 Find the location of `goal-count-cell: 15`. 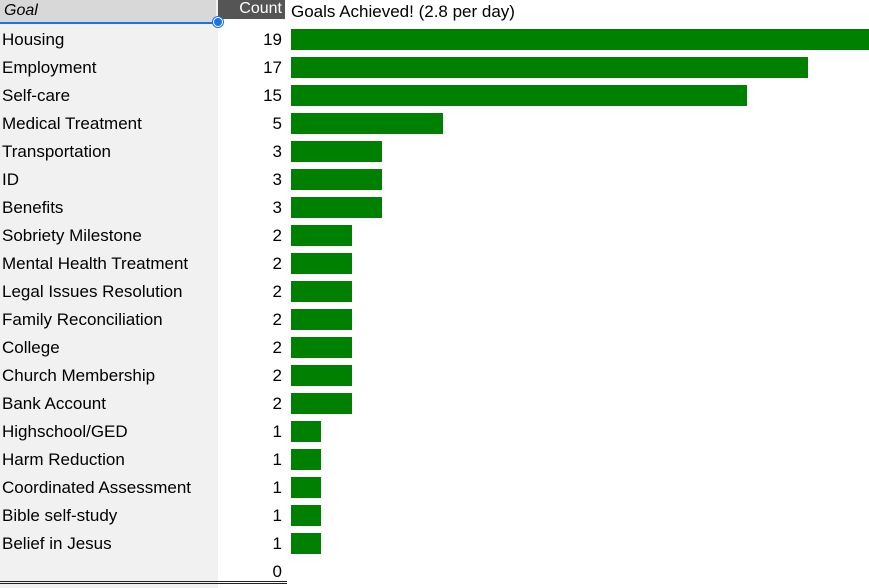

goal-count-cell: 15 is located at coordinates (272, 95).